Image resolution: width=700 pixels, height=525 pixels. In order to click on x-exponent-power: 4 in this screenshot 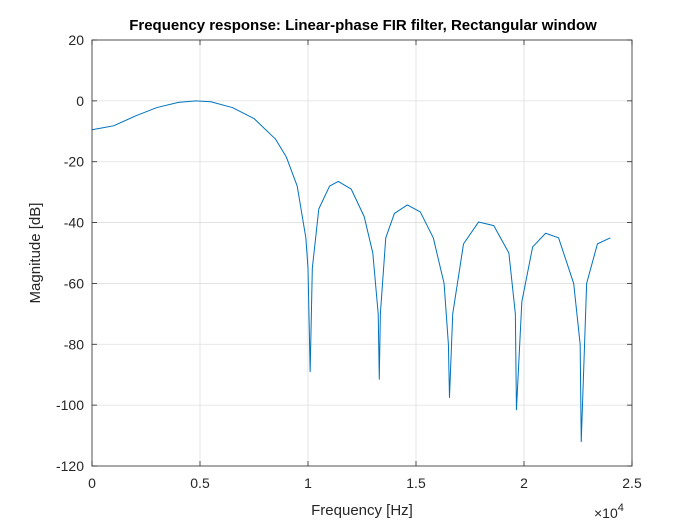, I will do `click(621, 508)`.